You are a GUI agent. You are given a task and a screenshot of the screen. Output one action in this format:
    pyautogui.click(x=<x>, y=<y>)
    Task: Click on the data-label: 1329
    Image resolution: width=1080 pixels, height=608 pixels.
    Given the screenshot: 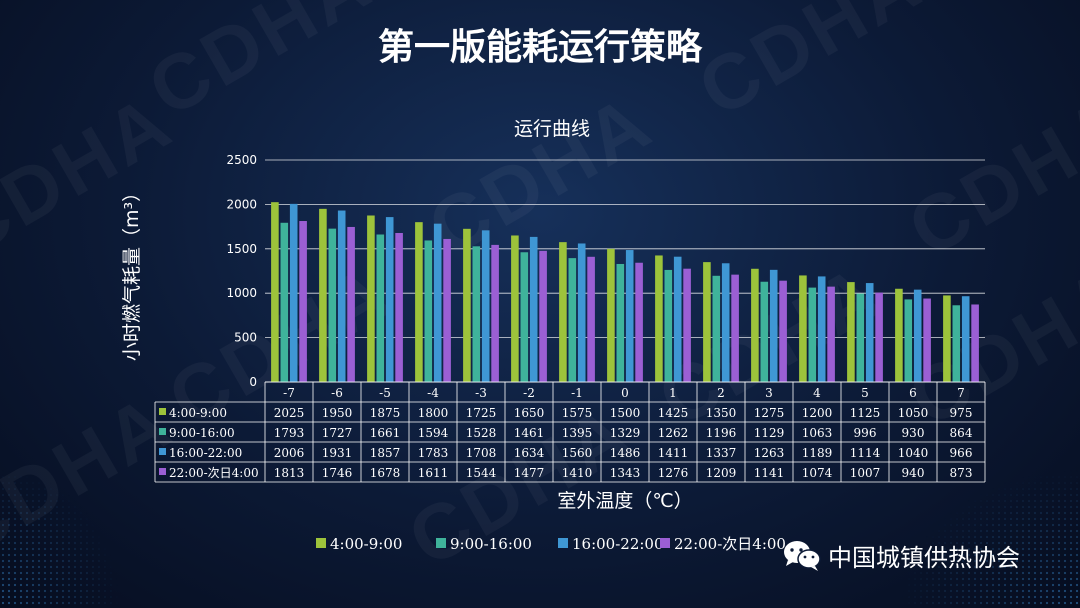 What is the action you would take?
    pyautogui.click(x=625, y=433)
    